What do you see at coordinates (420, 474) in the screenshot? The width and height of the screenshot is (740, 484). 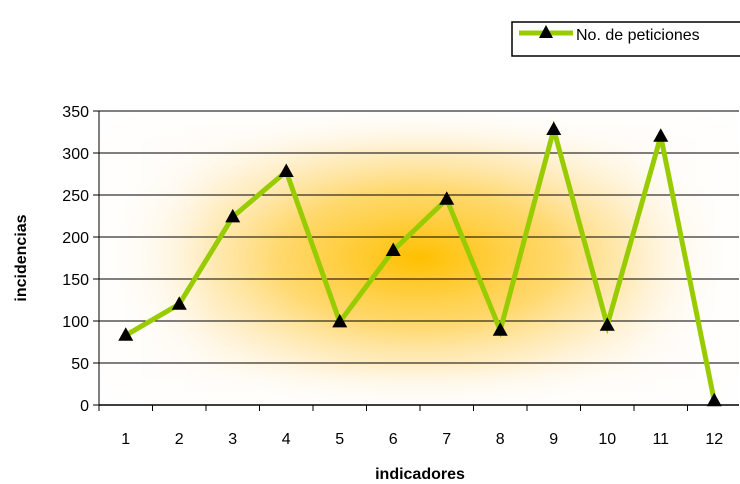 I see `x-axis-title: indicadores` at bounding box center [420, 474].